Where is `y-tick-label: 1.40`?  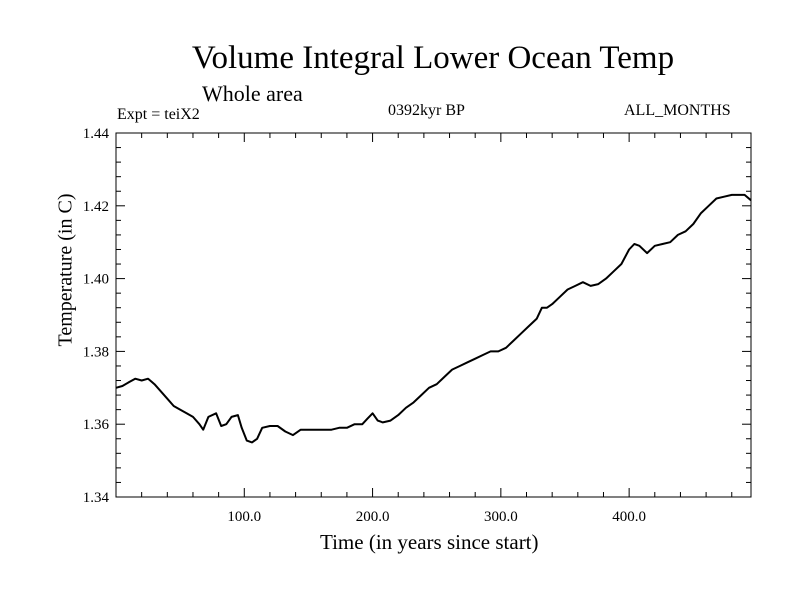 y-tick-label: 1.40 is located at coordinates (96, 280).